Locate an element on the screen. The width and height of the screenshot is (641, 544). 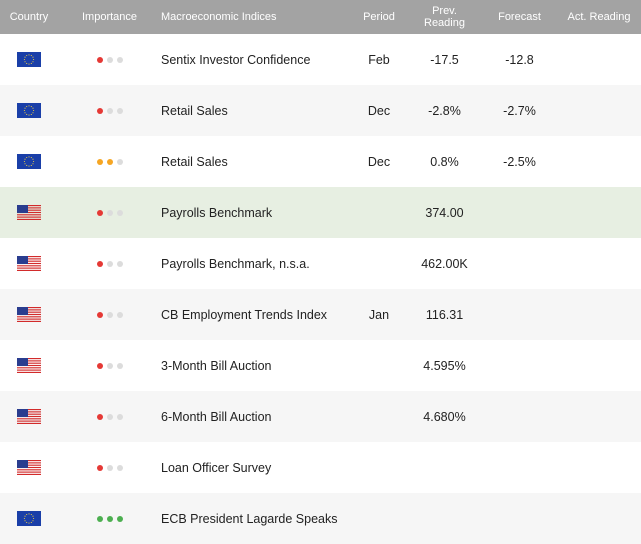
indicator-name: 3-Month Bill Auction is located at coordinates (216, 365).